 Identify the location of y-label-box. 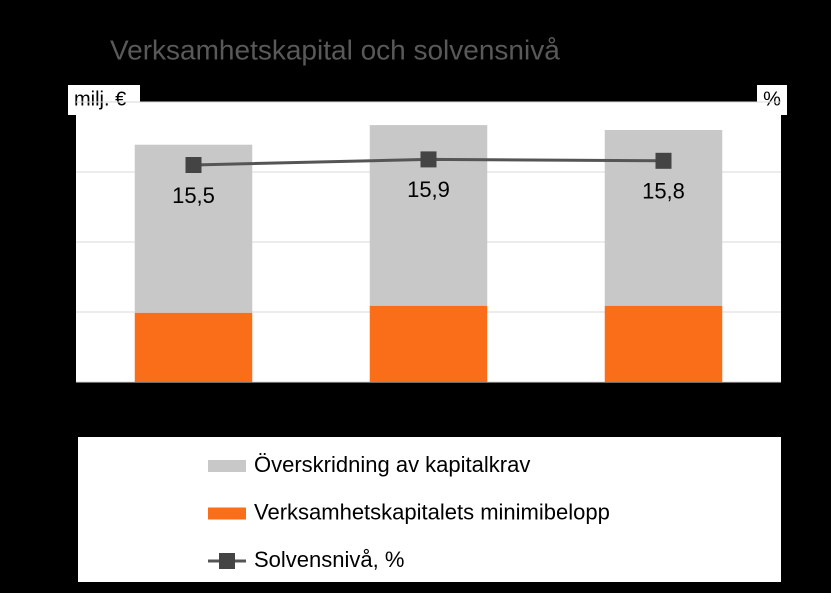
(104, 100).